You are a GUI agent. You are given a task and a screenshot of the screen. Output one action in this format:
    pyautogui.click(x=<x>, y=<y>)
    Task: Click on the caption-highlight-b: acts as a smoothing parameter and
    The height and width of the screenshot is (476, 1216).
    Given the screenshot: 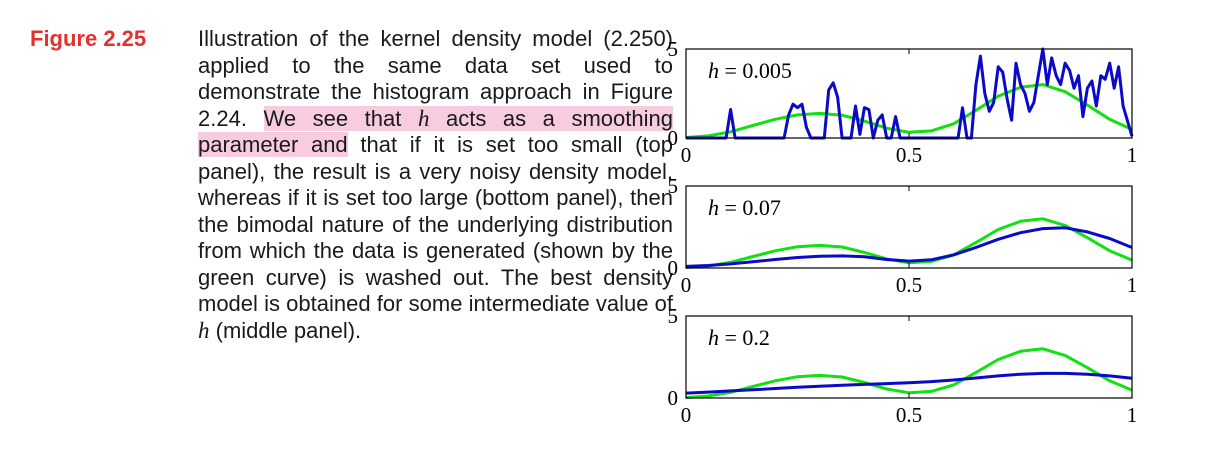 What is the action you would take?
    pyautogui.click(x=435, y=131)
    